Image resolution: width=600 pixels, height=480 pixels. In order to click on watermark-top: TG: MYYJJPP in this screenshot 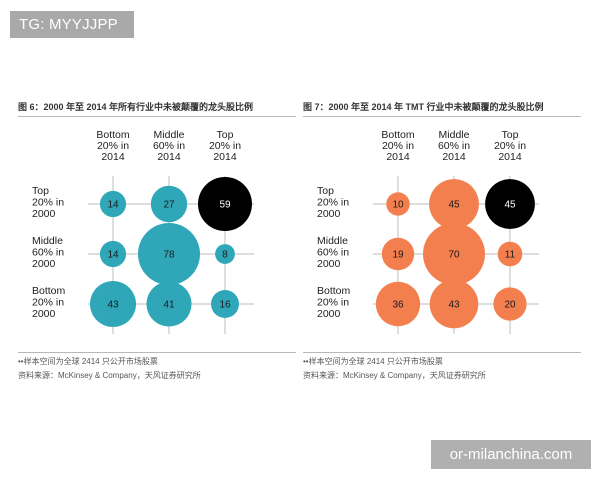, I will do `click(72, 24)`.